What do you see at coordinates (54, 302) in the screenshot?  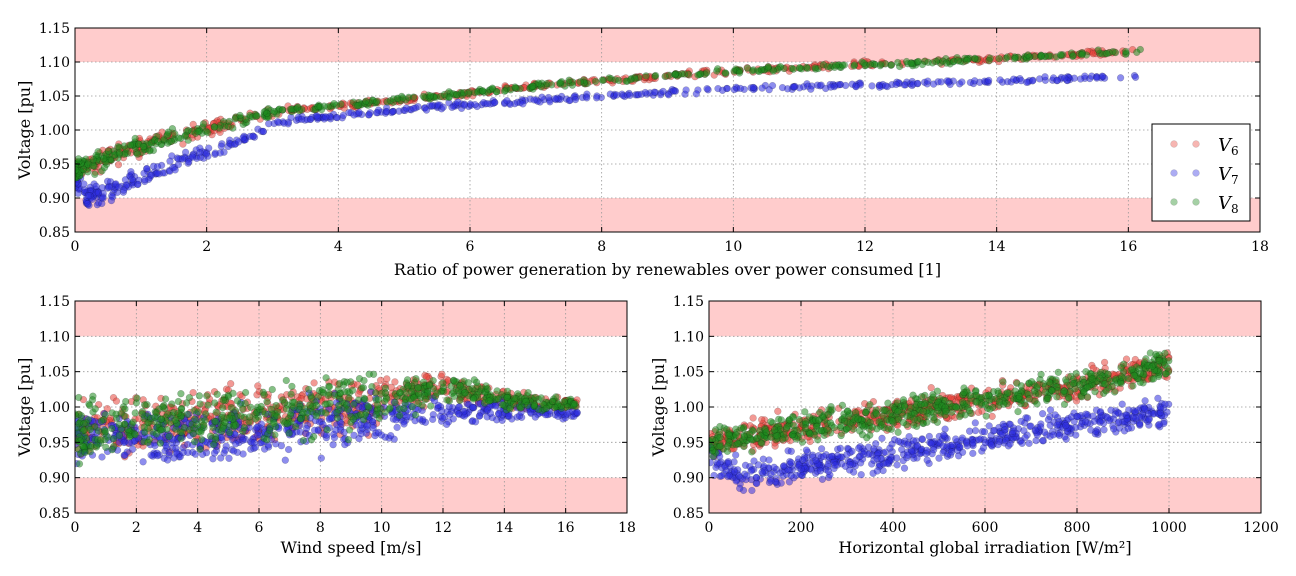 I see `y-tick-label: 1.15` at bounding box center [54, 302].